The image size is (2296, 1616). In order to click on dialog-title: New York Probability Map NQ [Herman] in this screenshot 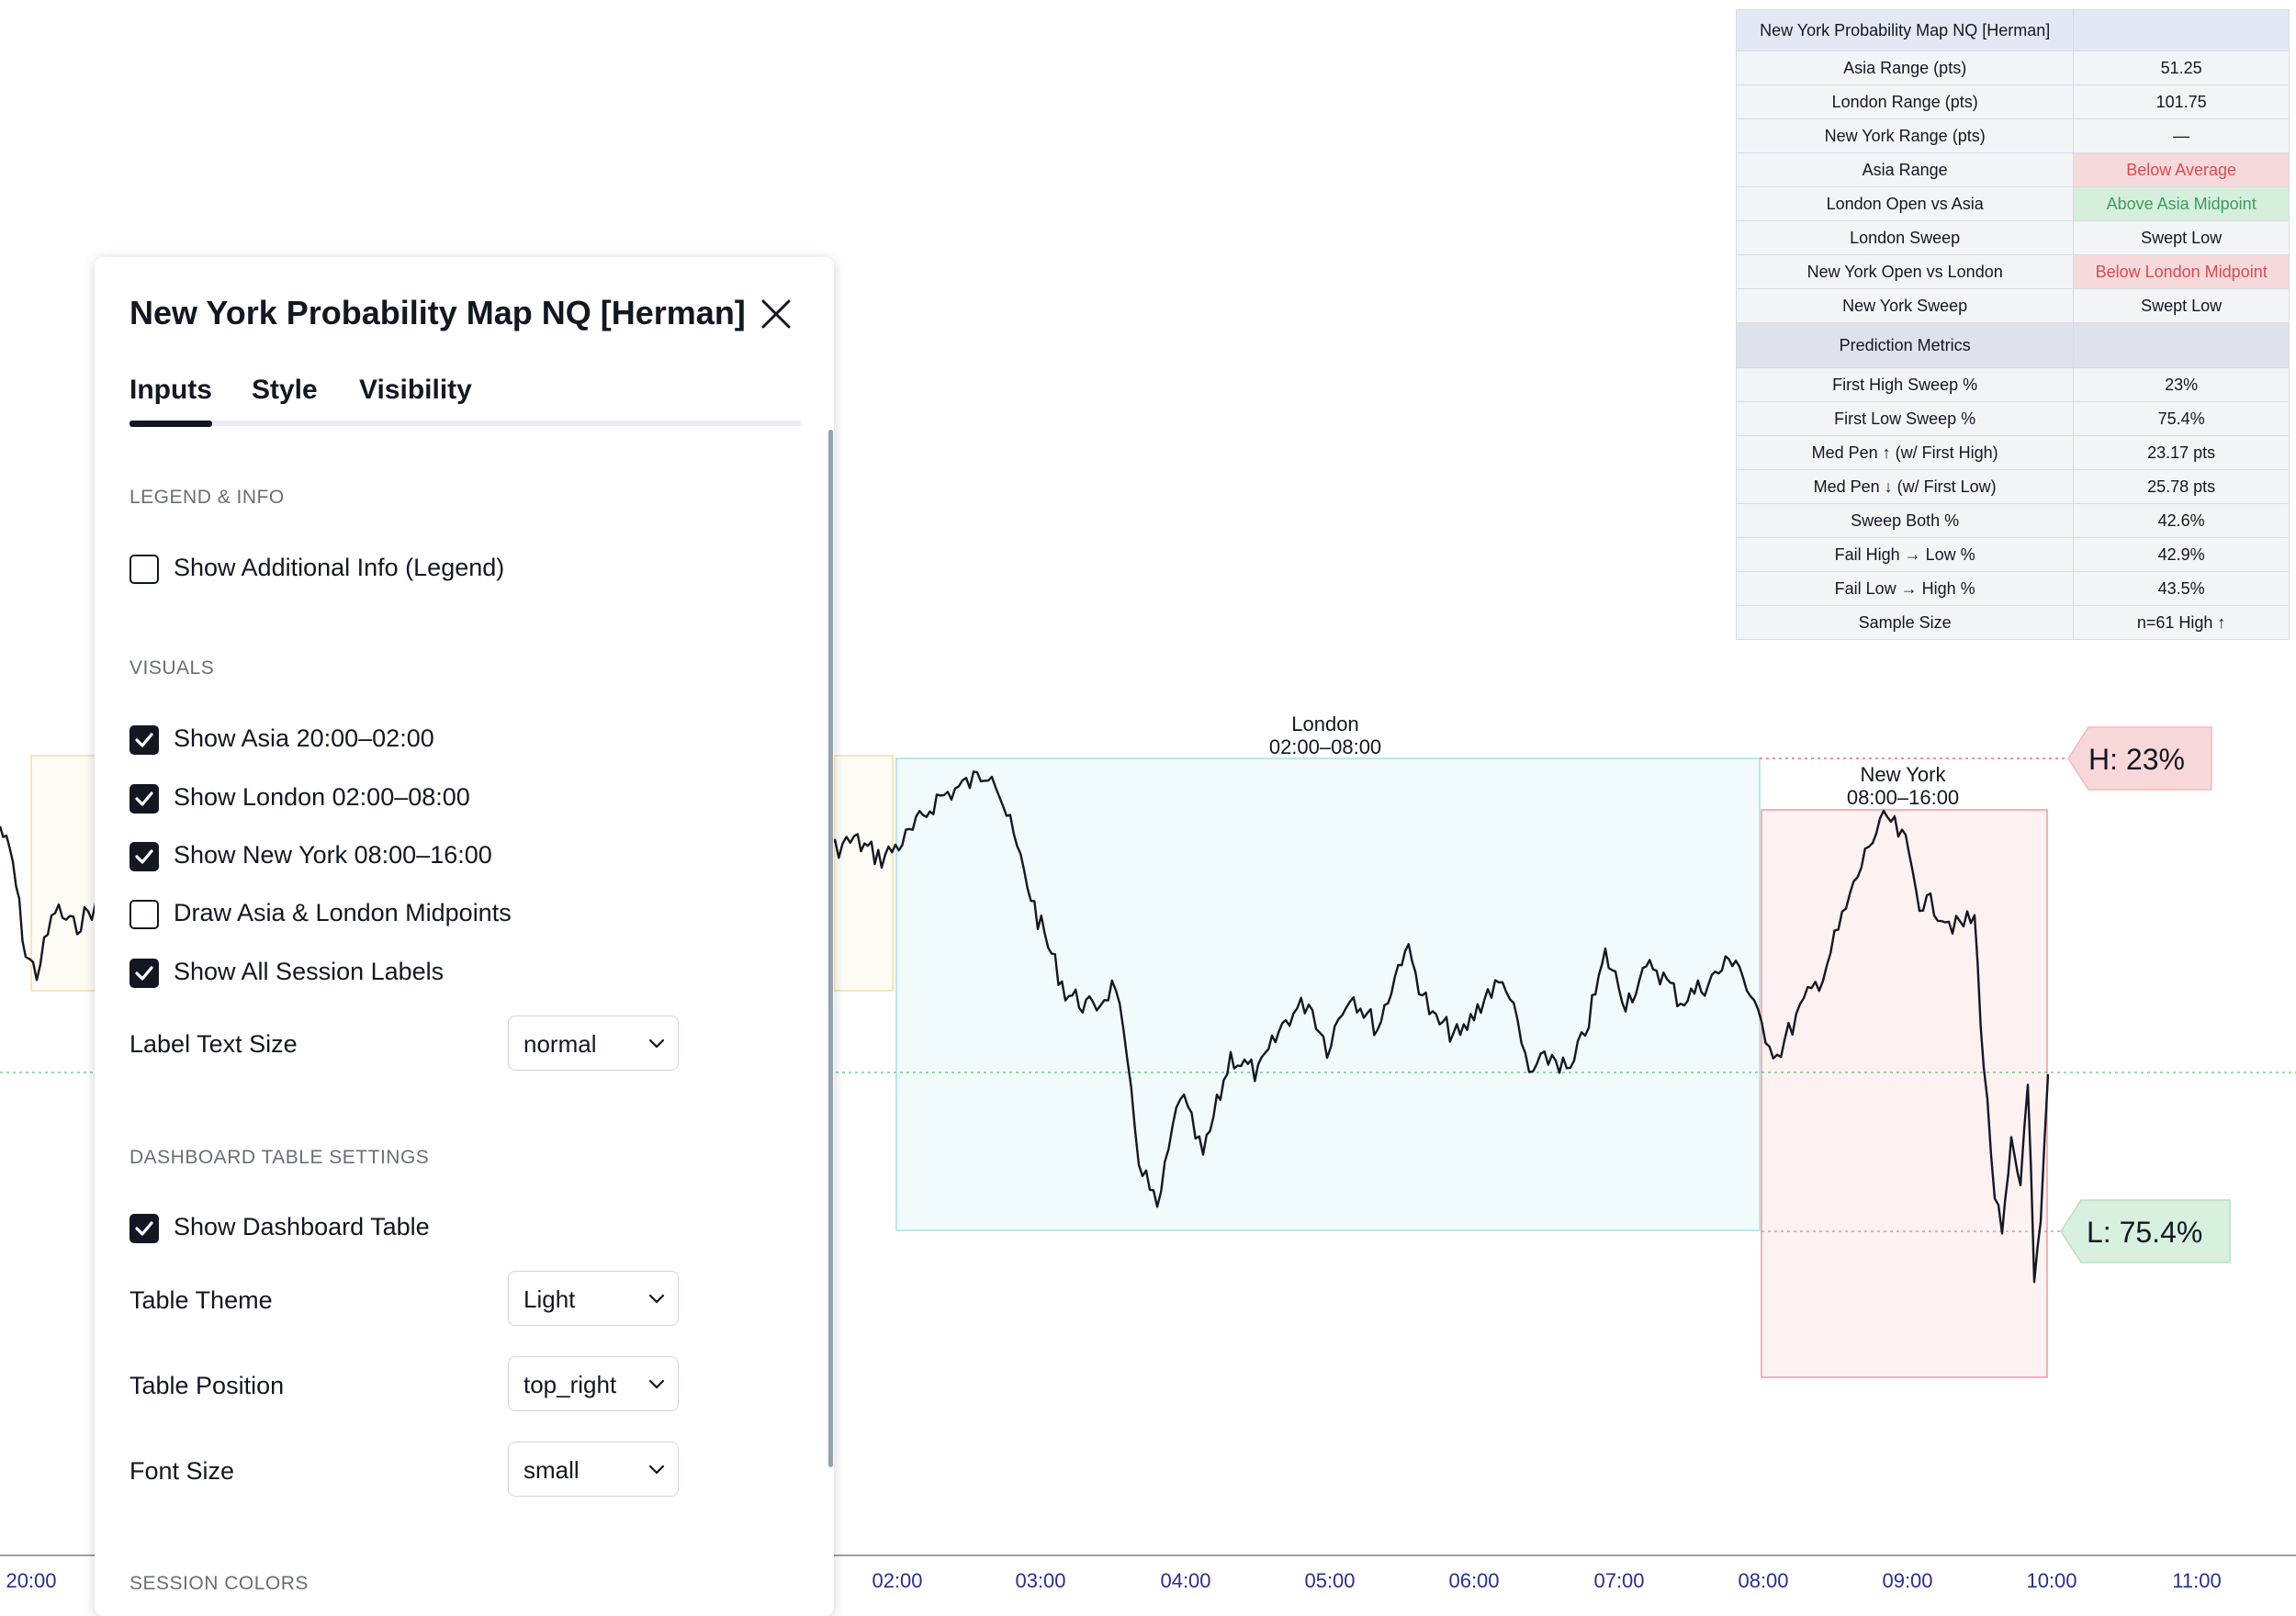, I will do `click(437, 313)`.